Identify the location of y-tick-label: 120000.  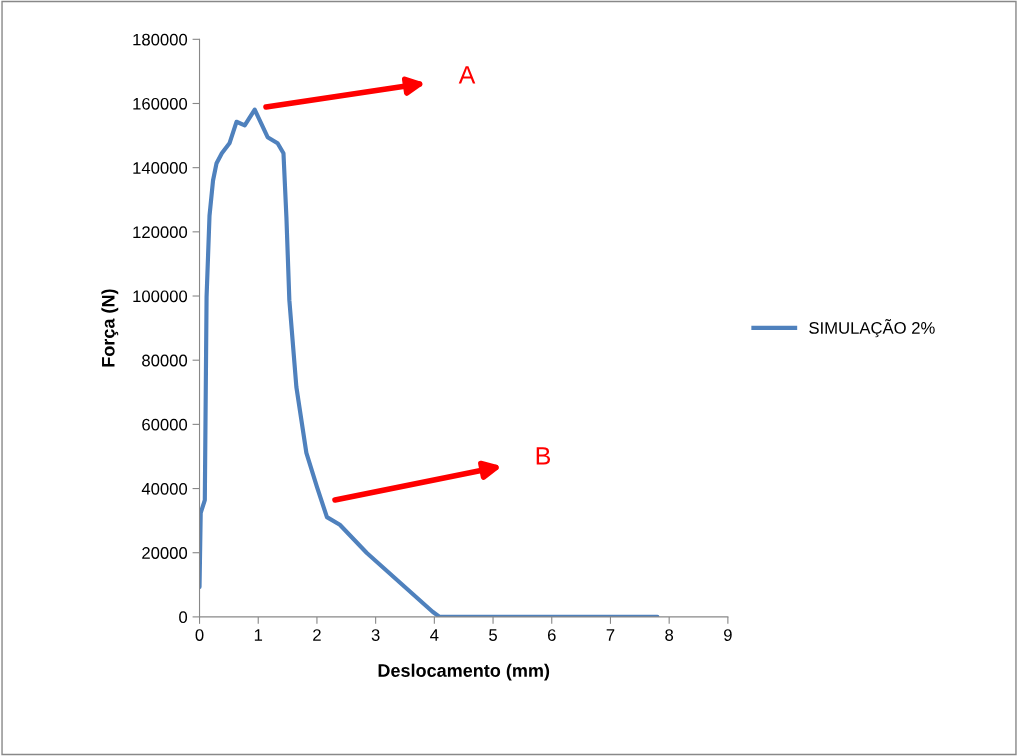
(160, 232).